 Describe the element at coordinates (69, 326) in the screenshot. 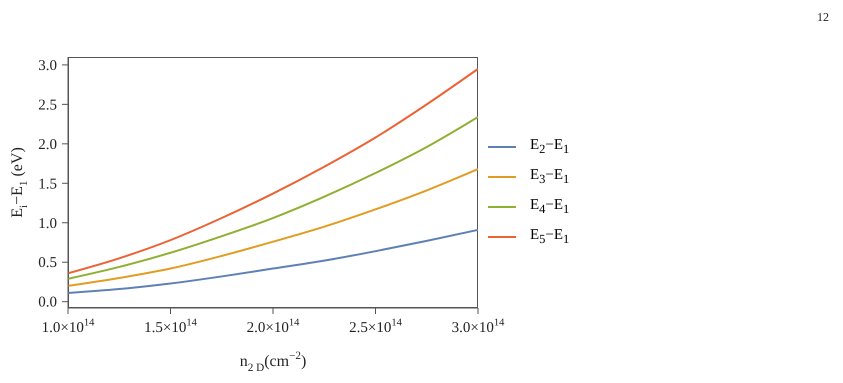

I see `x-tick-label: 1.0×10$^{14}$` at that location.